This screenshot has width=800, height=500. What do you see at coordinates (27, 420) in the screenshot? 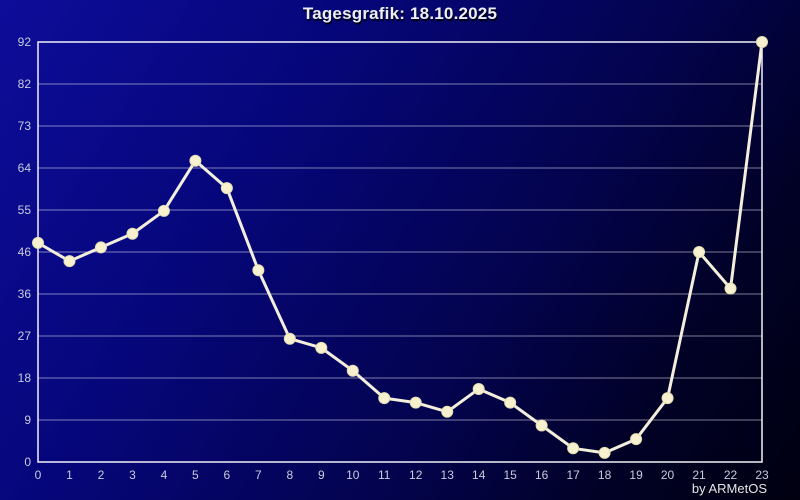
I see `y-tick-label: 9` at bounding box center [27, 420].